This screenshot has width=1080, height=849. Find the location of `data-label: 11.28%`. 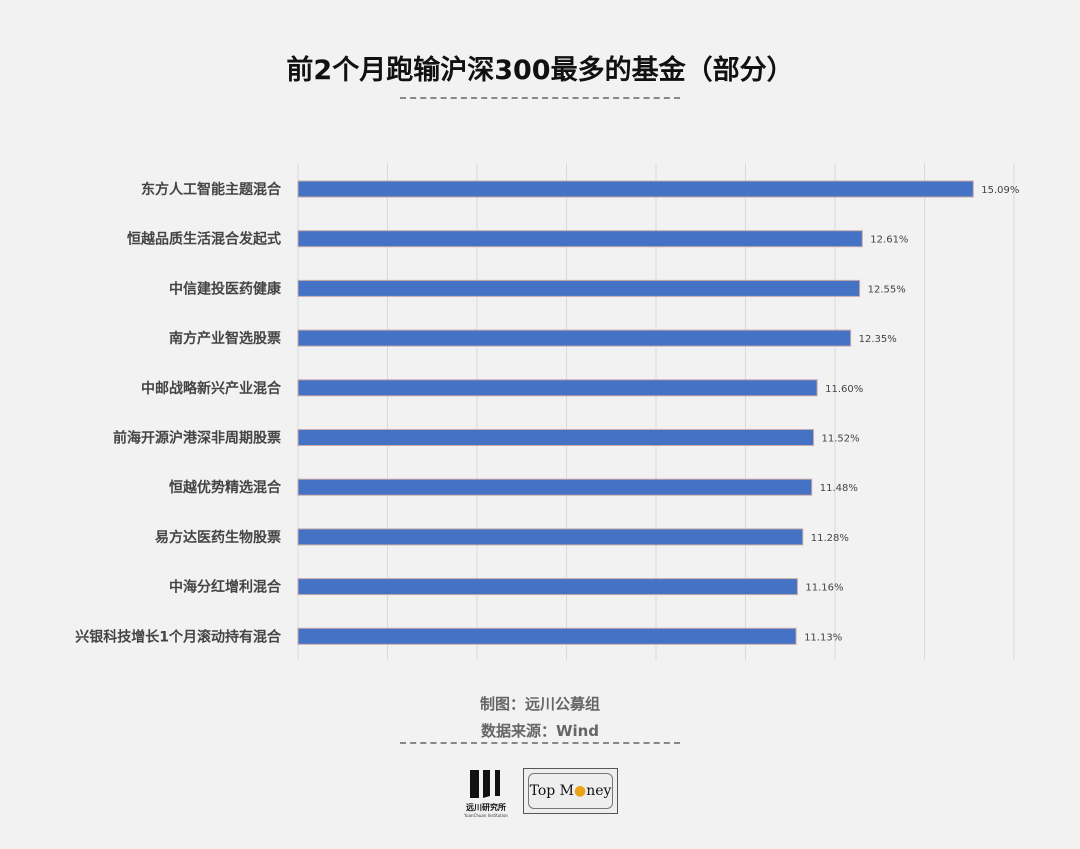

data-label: 11.28% is located at coordinates (830, 538).